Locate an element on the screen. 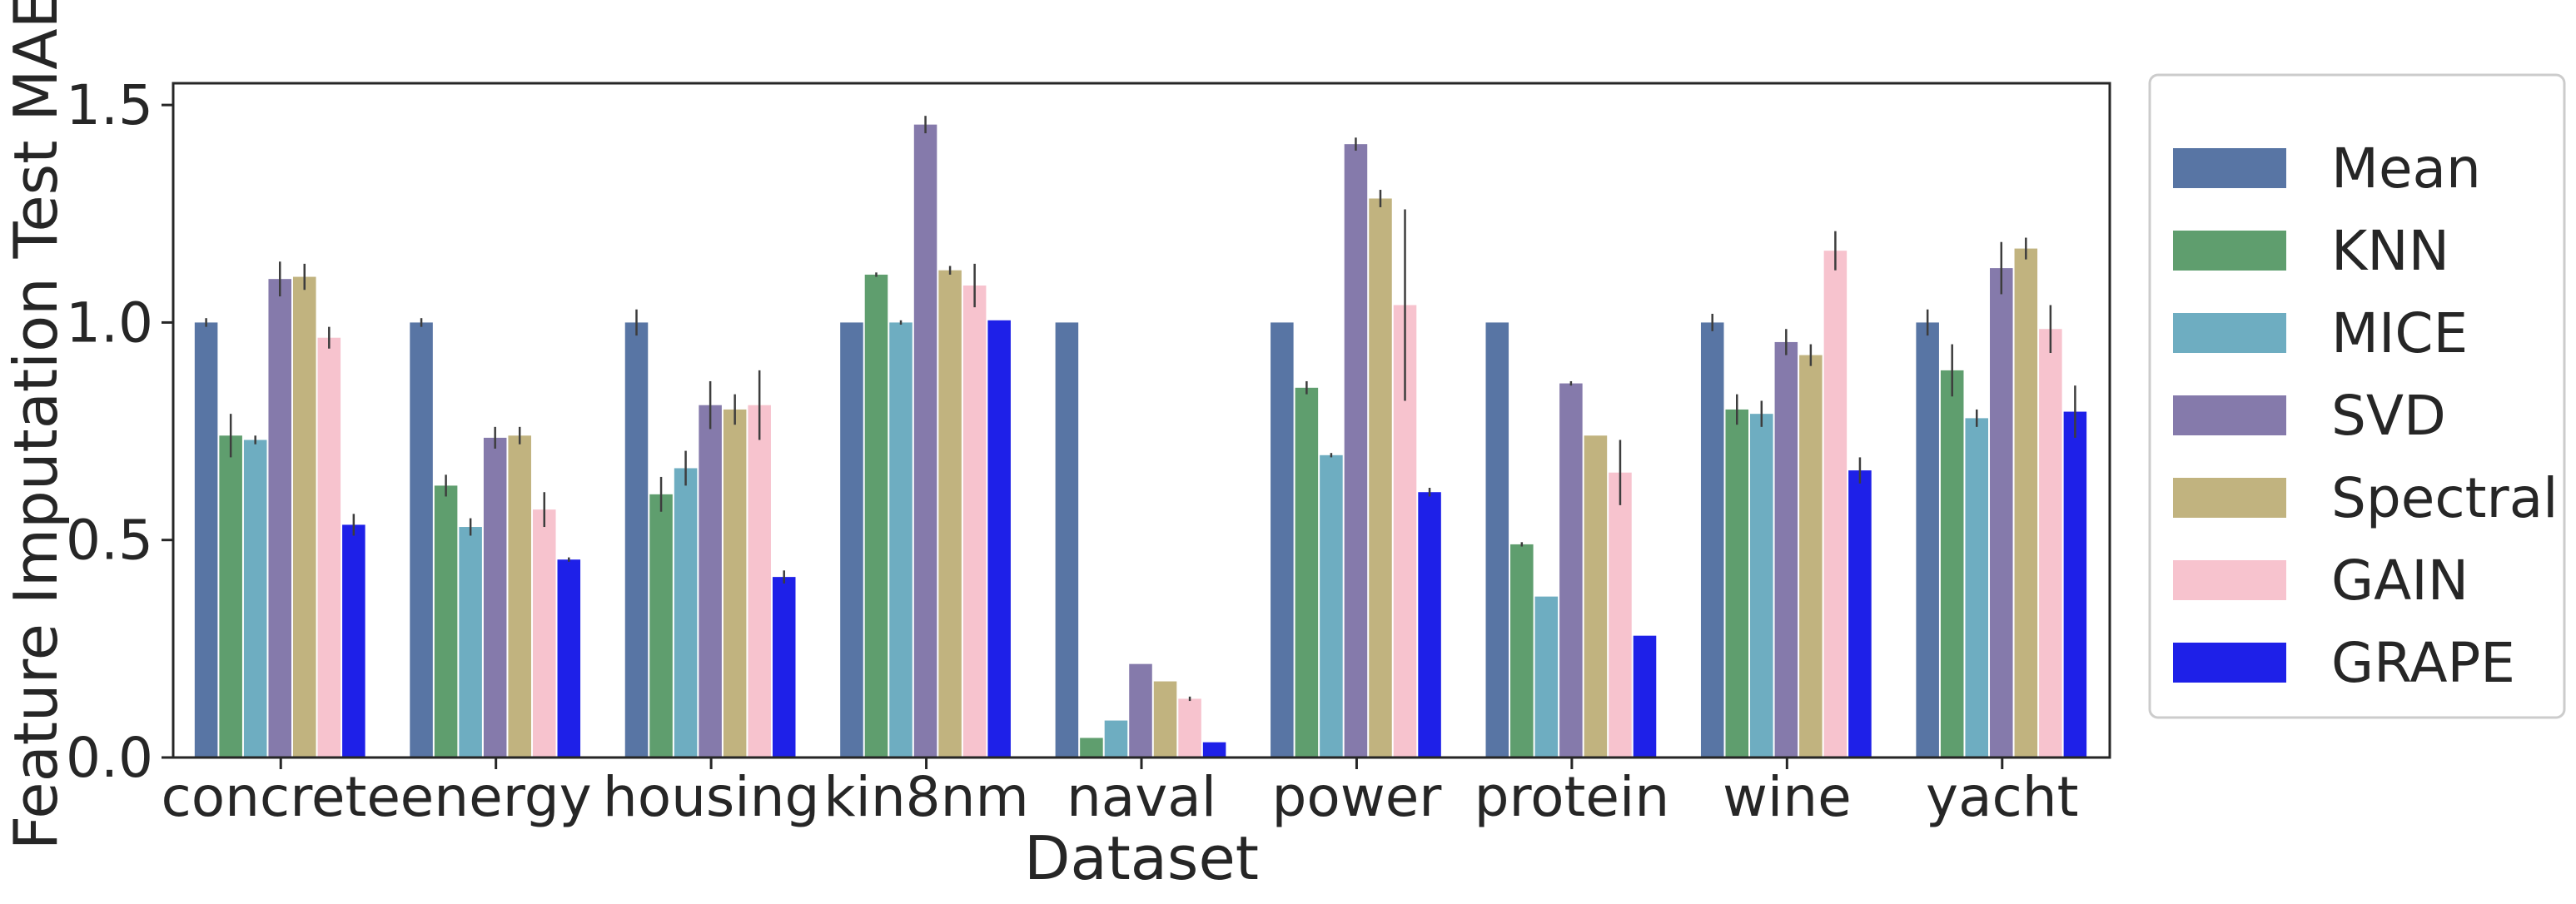  bar-grape-naval is located at coordinates (1214, 749).